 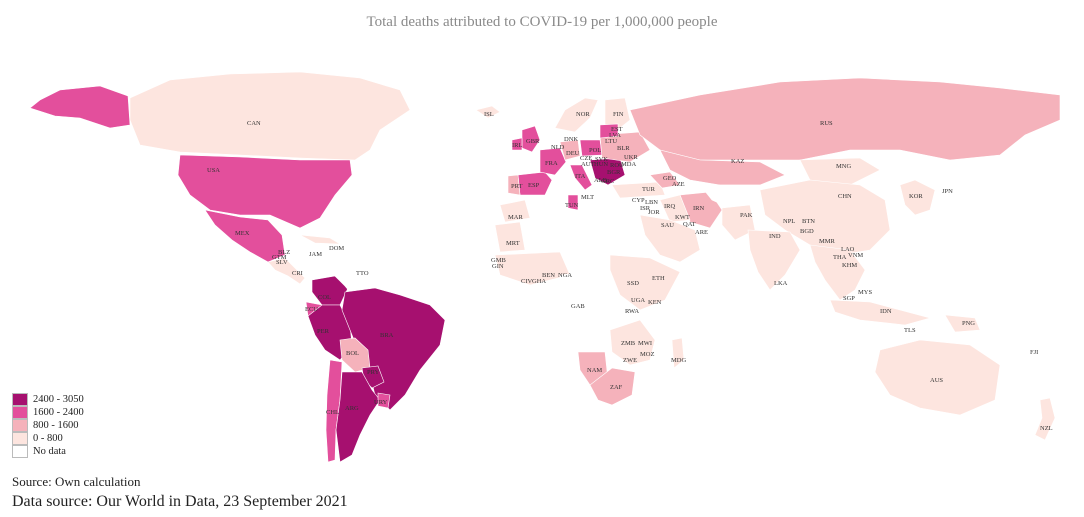 I want to click on country-label: COL, so click(x=324, y=297).